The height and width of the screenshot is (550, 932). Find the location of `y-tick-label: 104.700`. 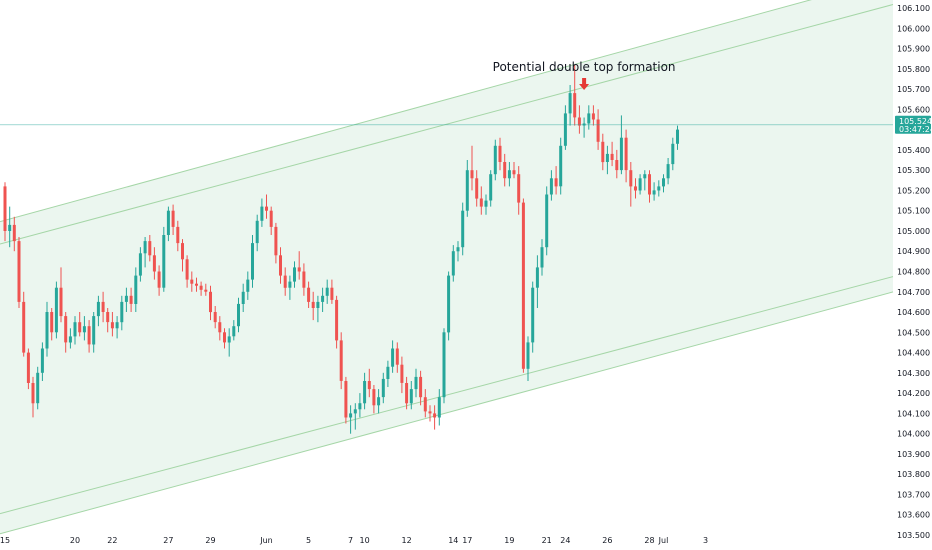

y-tick-label: 104.700 is located at coordinates (913, 292).